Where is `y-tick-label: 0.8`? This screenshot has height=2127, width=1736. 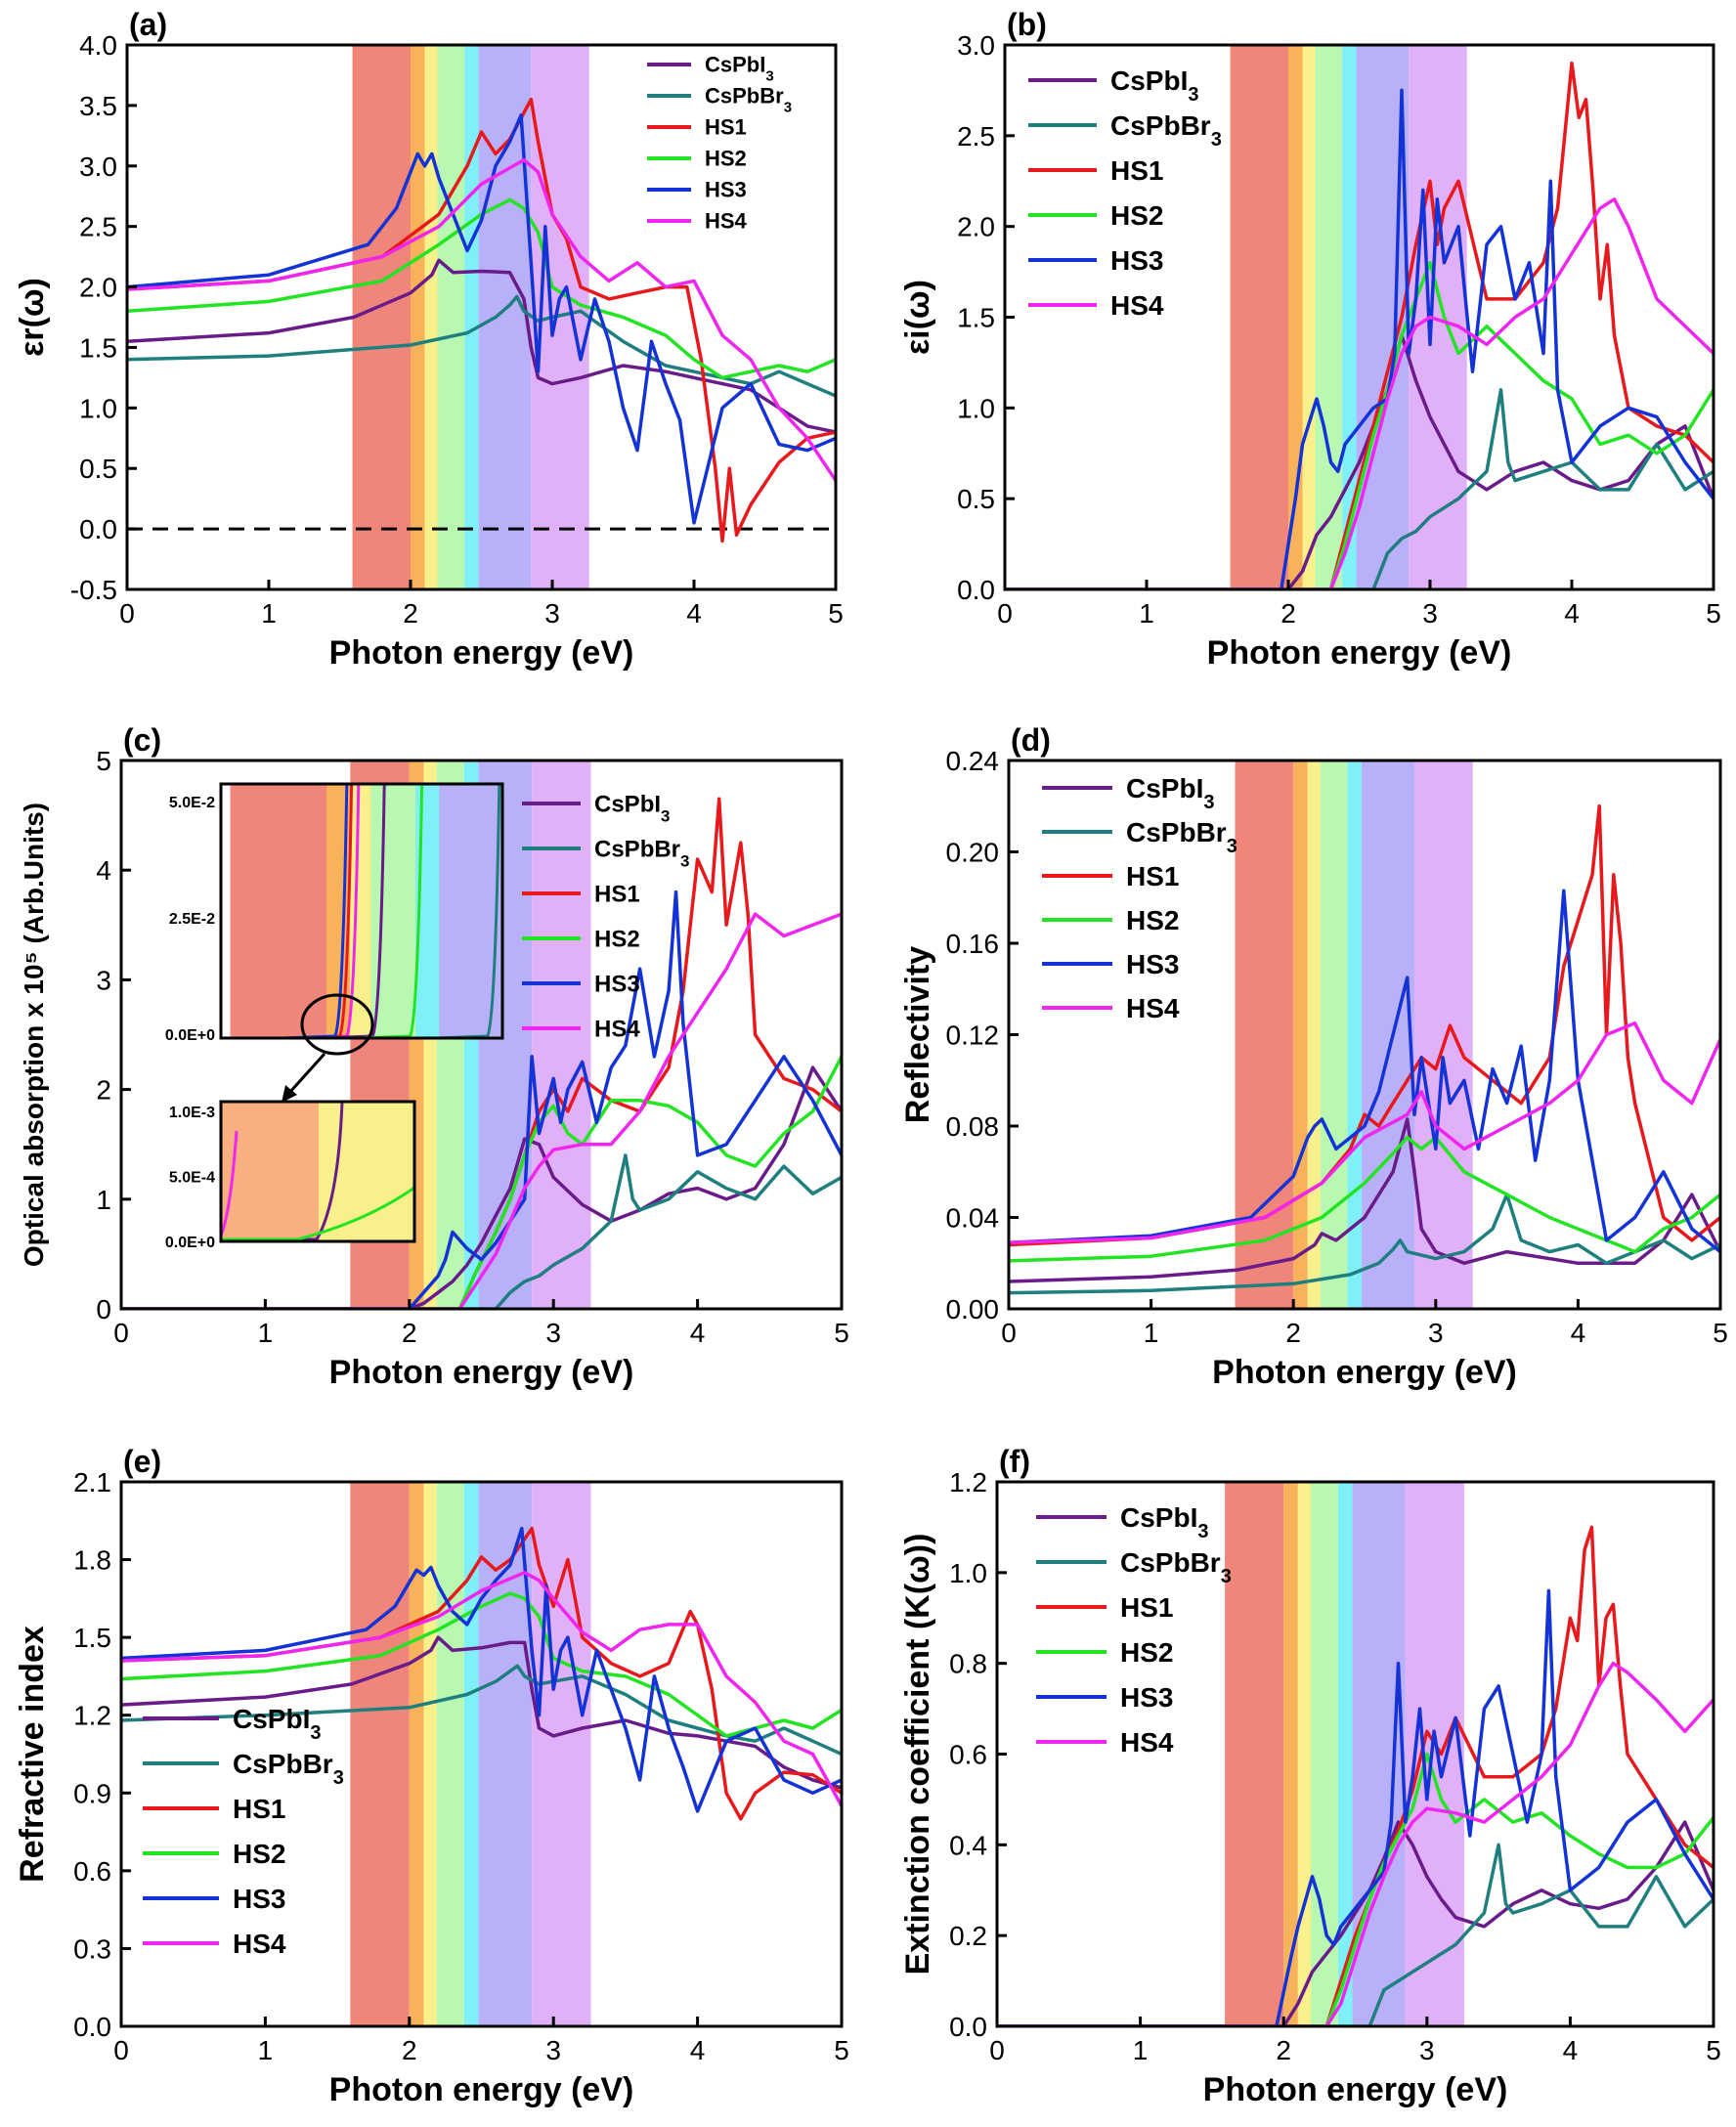
y-tick-label: 0.8 is located at coordinates (968, 1664).